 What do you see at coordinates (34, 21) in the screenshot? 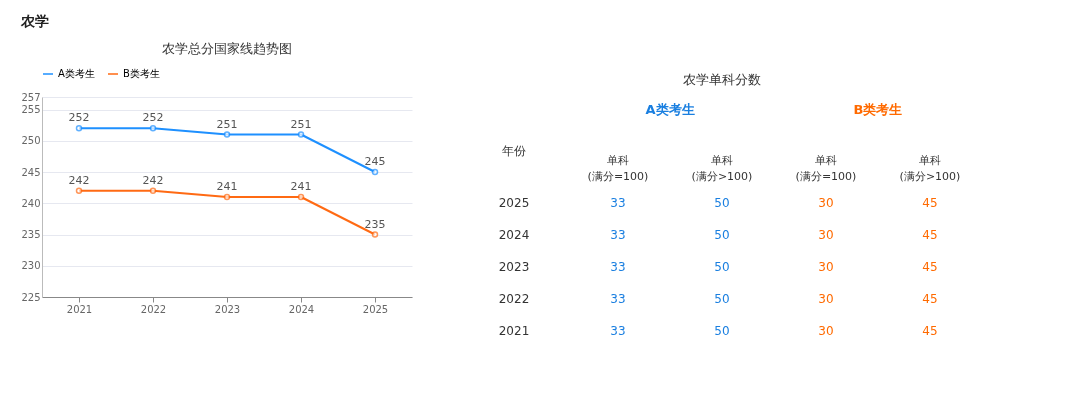
I see `text: 农学` at bounding box center [34, 21].